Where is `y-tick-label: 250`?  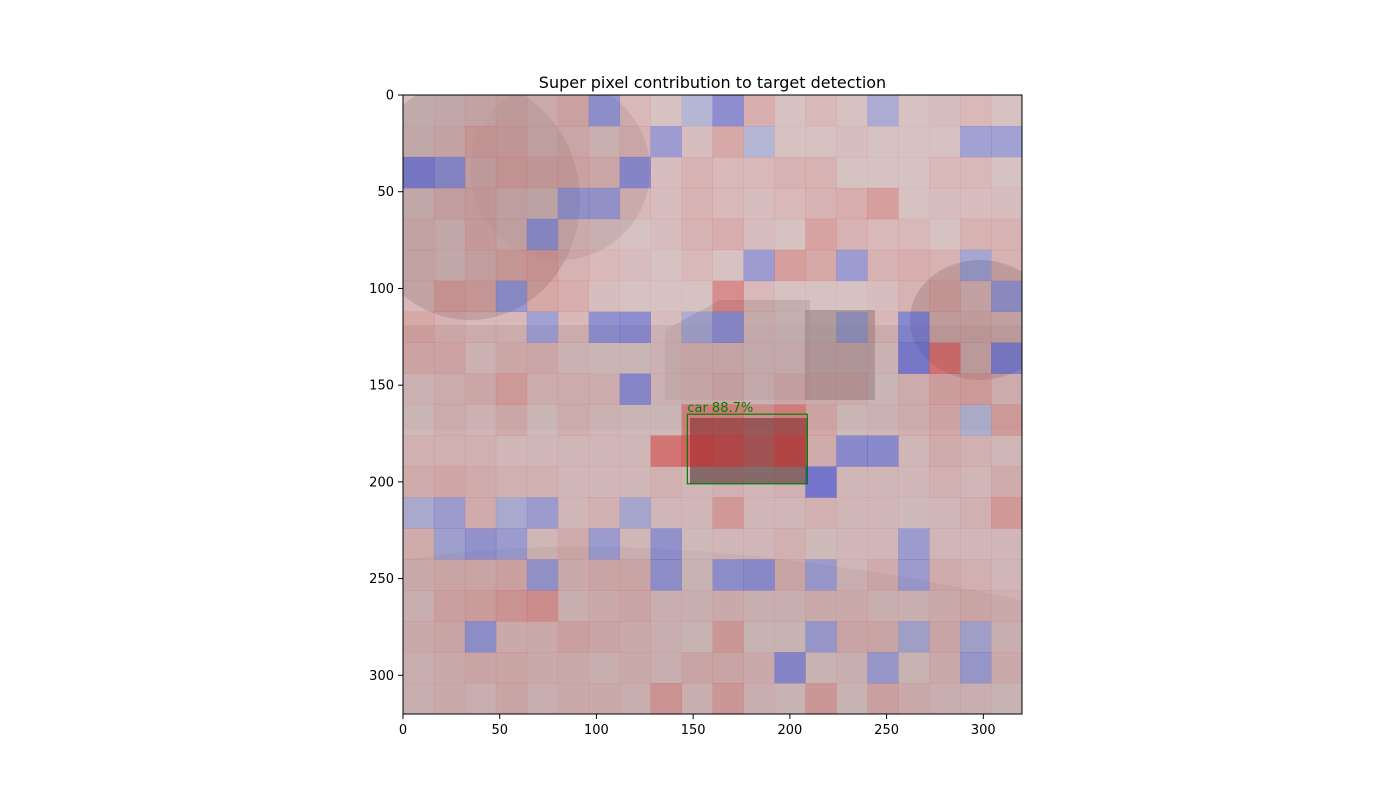 y-tick-label: 250 is located at coordinates (381, 579).